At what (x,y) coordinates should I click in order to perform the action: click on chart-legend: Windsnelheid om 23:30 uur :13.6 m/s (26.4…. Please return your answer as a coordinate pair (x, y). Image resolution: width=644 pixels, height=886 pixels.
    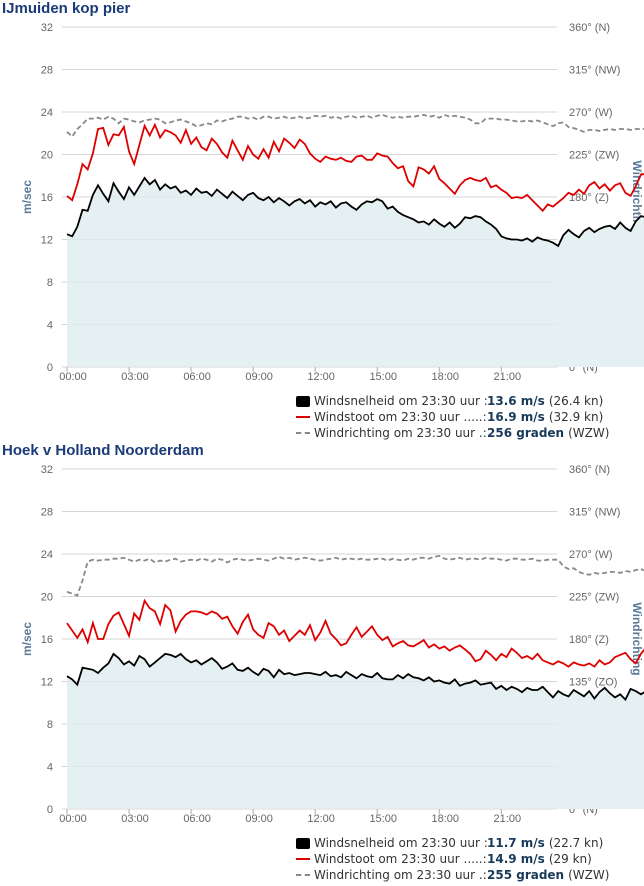
    Looking at the image, I should click on (466, 417).